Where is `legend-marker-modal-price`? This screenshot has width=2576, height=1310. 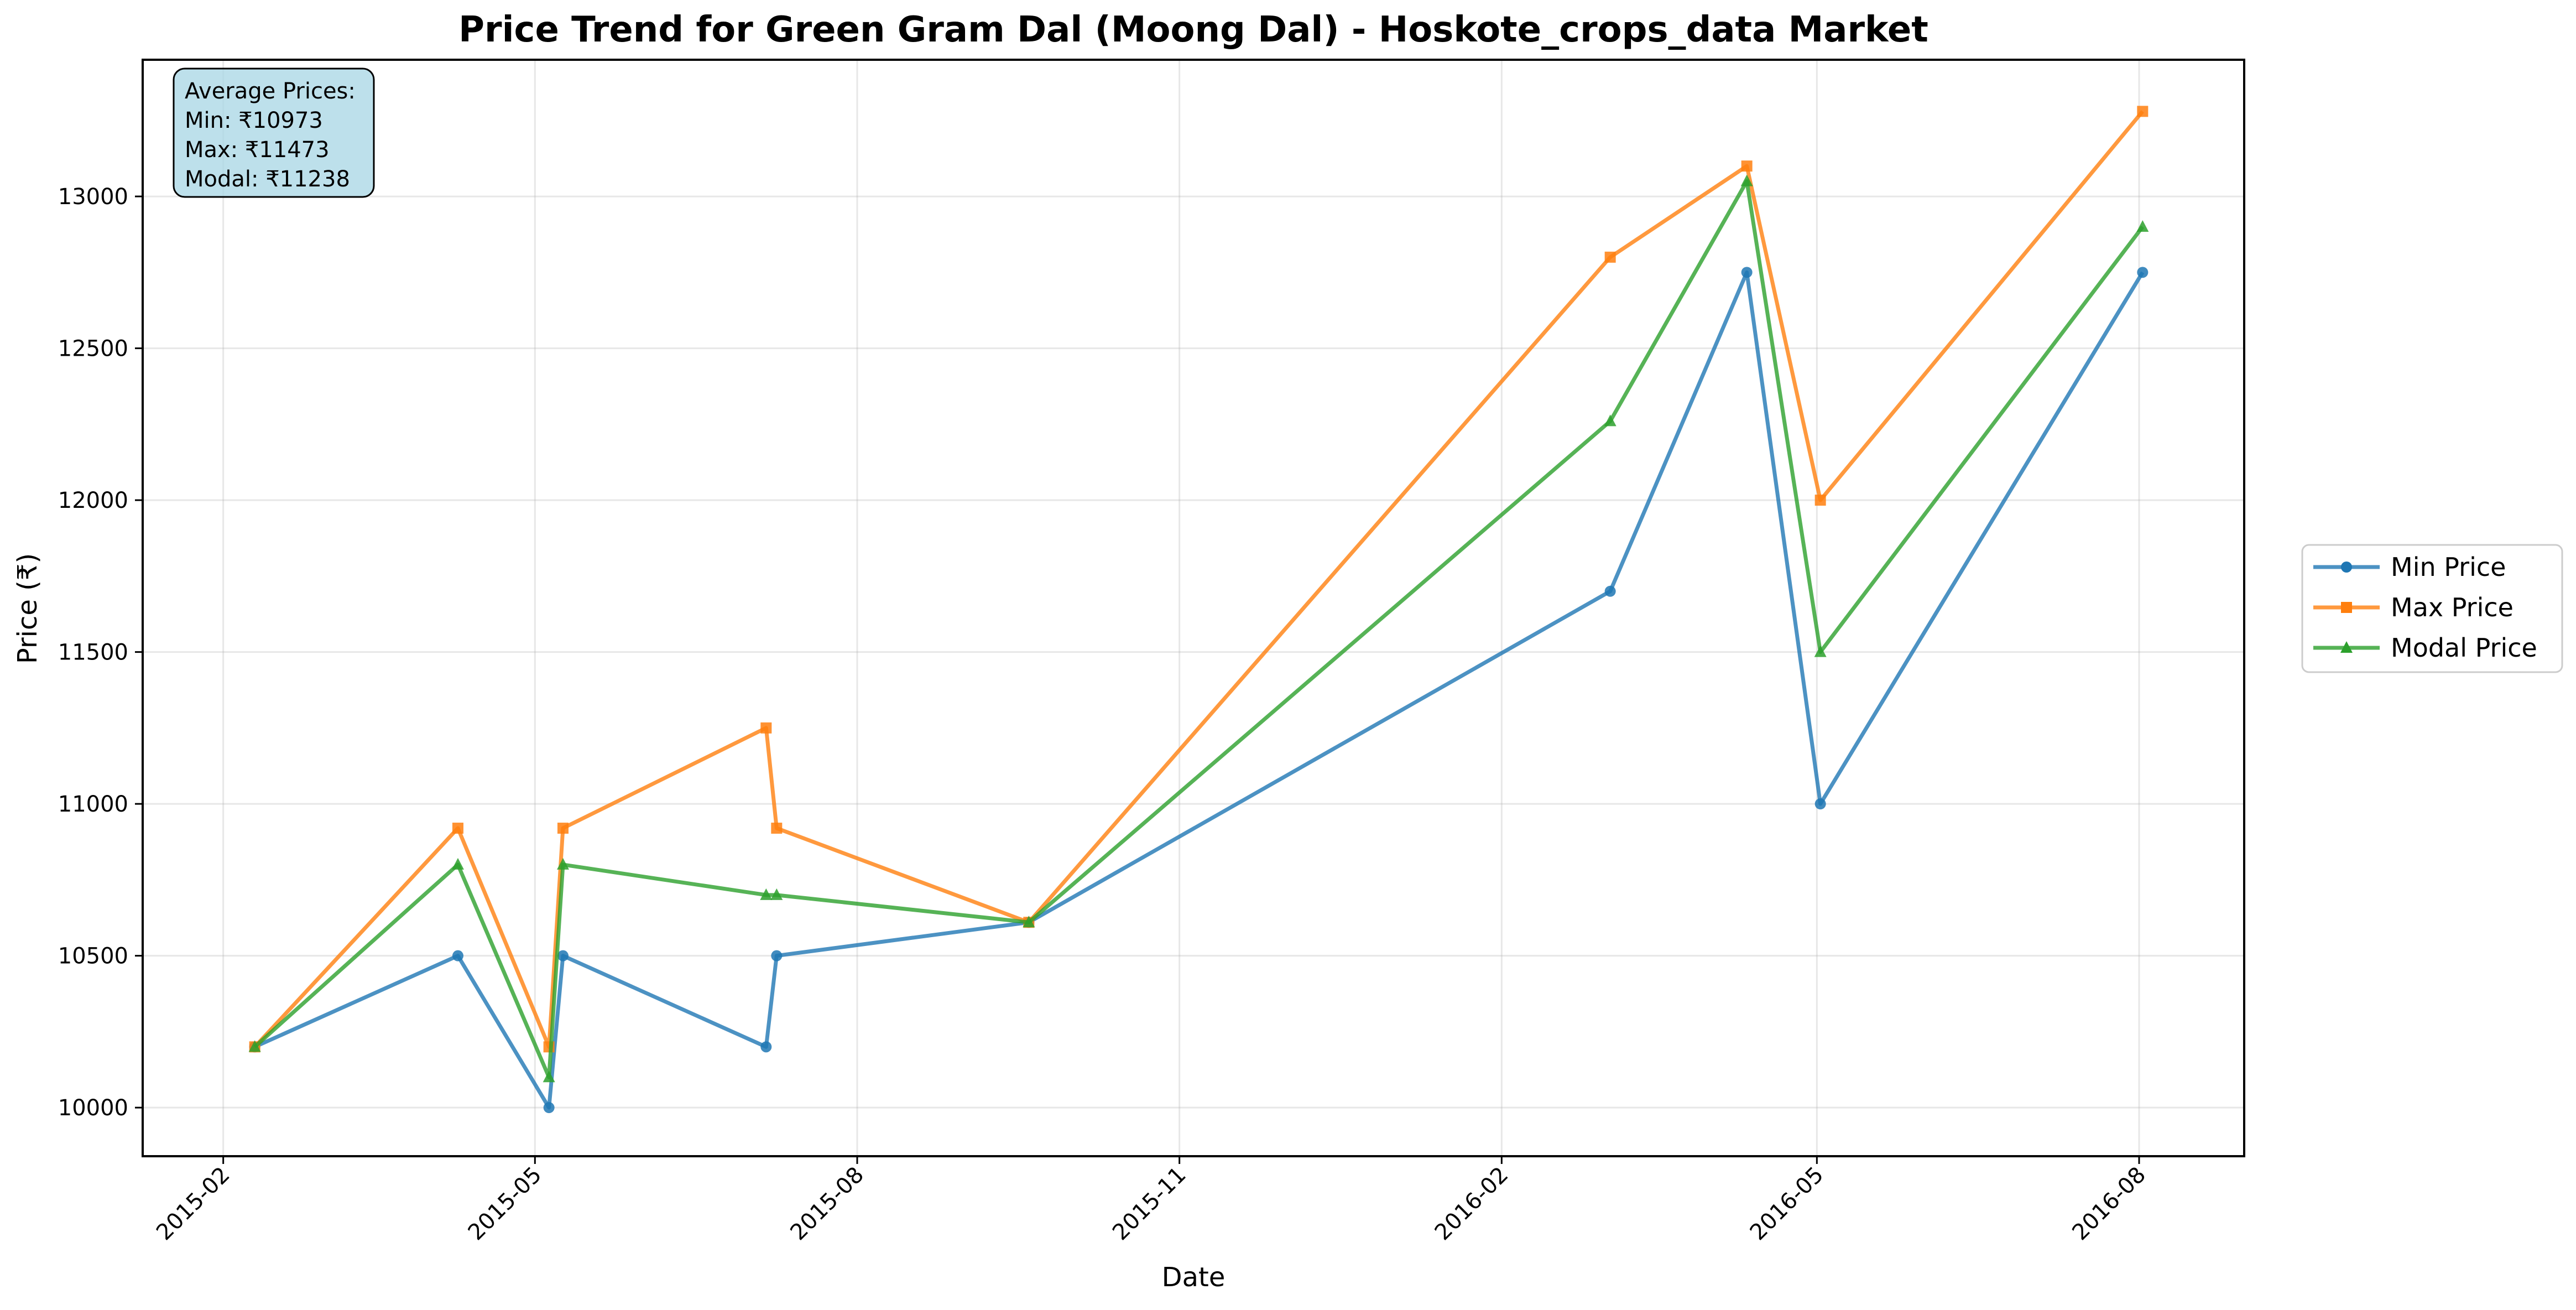 legend-marker-modal-price is located at coordinates (2346, 647).